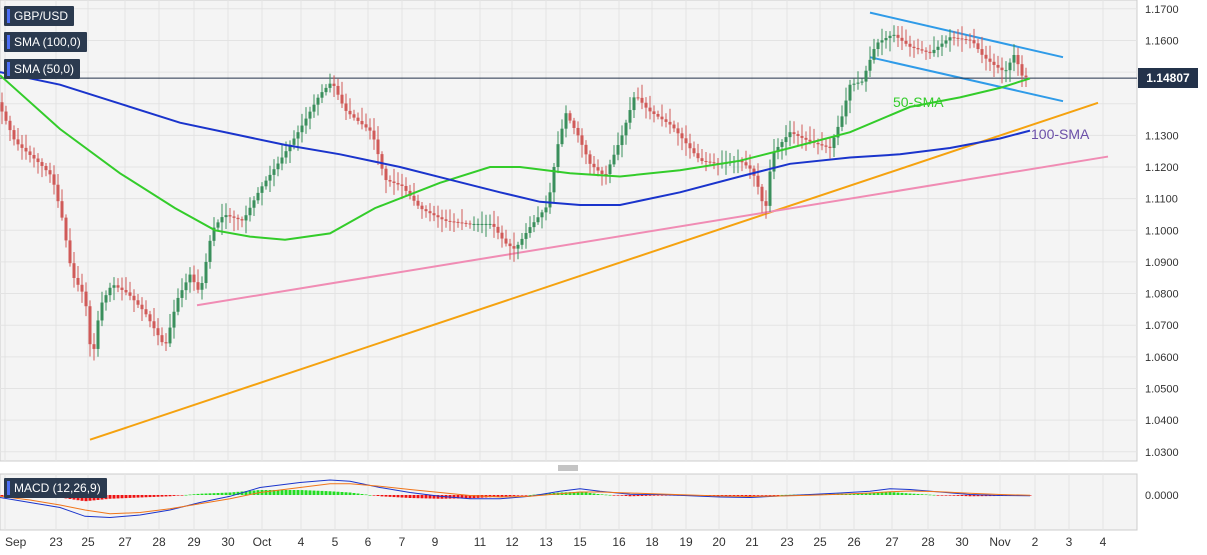  I want to click on macd-label: MACD (12,26,9), so click(55, 488).